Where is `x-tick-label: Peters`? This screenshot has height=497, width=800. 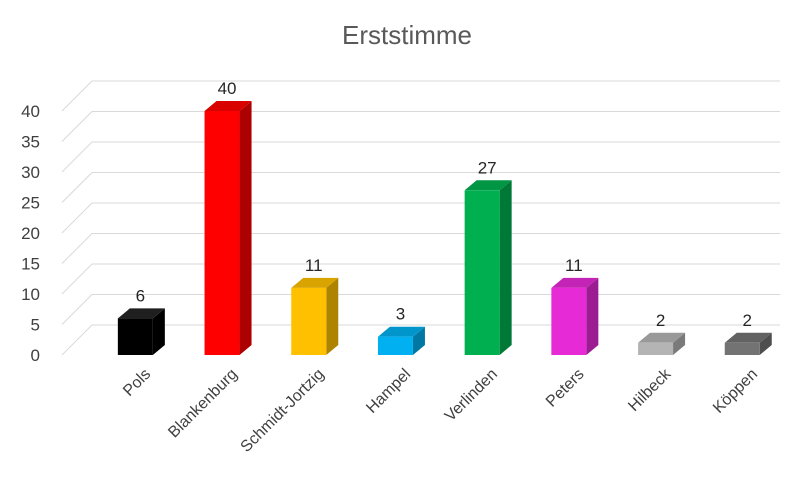
x-tick-label: Peters is located at coordinates (565, 388).